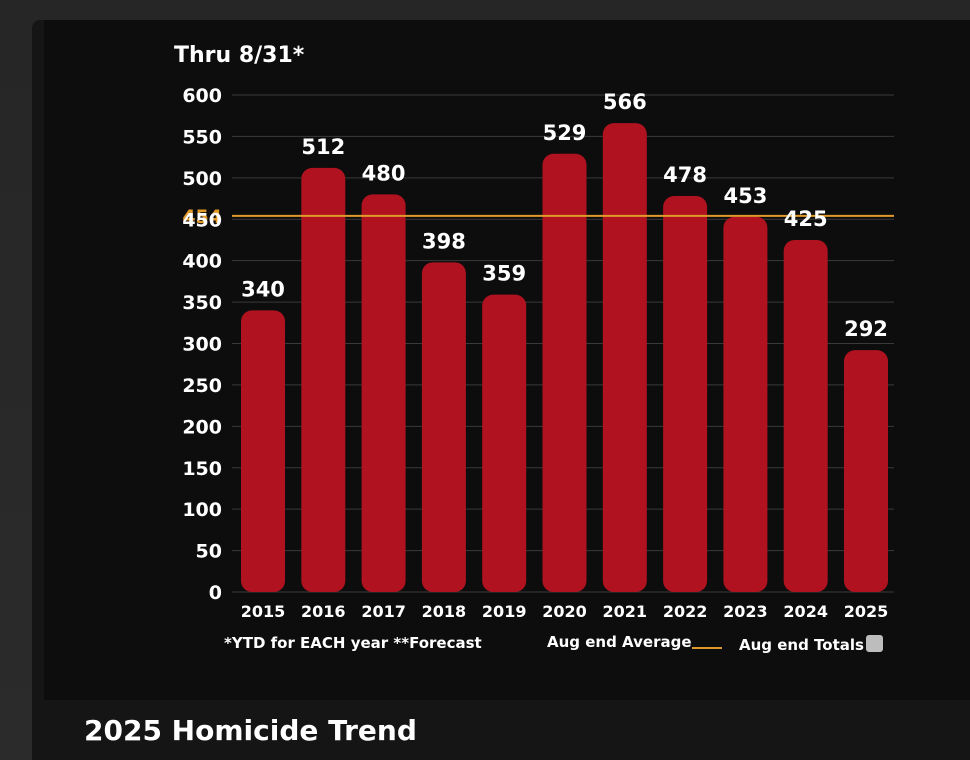 The image size is (970, 760). Describe the element at coordinates (202, 220) in the screenshot. I see `y-tick-label-450: 450` at that location.